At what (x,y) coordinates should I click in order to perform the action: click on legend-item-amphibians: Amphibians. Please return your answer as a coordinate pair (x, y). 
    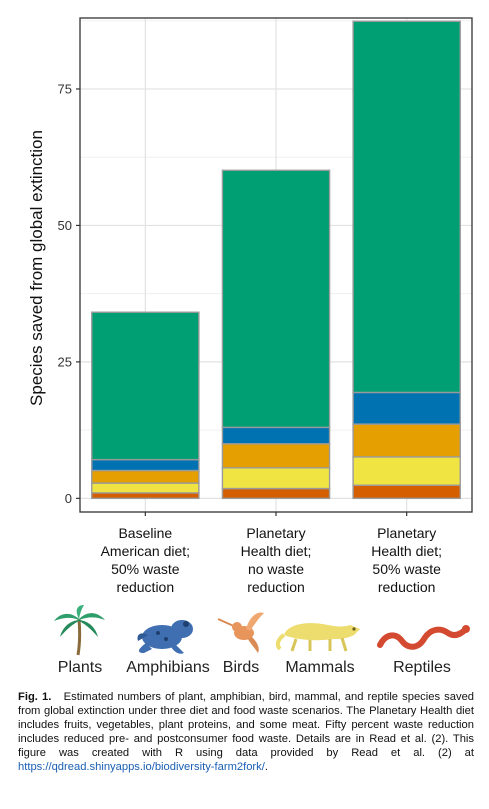
    Looking at the image, I should click on (168, 645).